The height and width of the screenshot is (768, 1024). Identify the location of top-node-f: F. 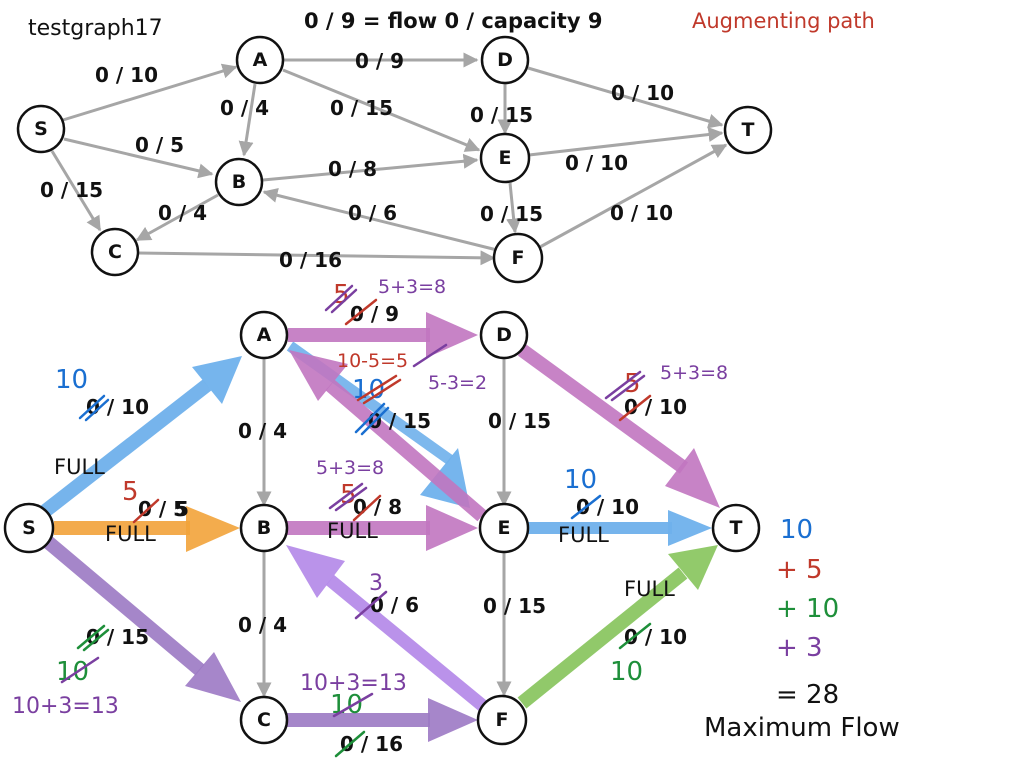
(518, 258).